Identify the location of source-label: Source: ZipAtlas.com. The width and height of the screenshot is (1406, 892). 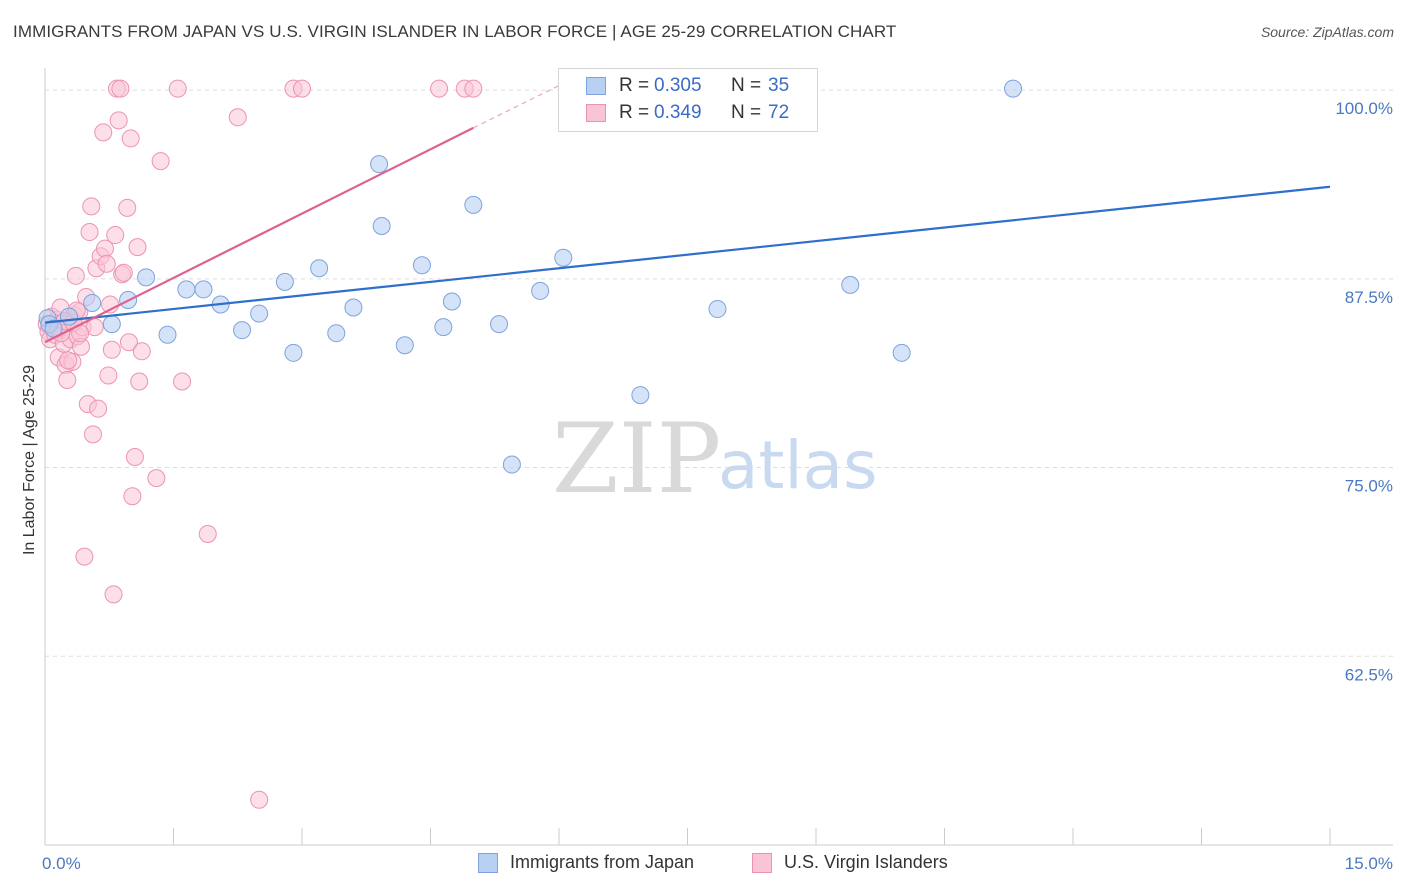
(1327, 32).